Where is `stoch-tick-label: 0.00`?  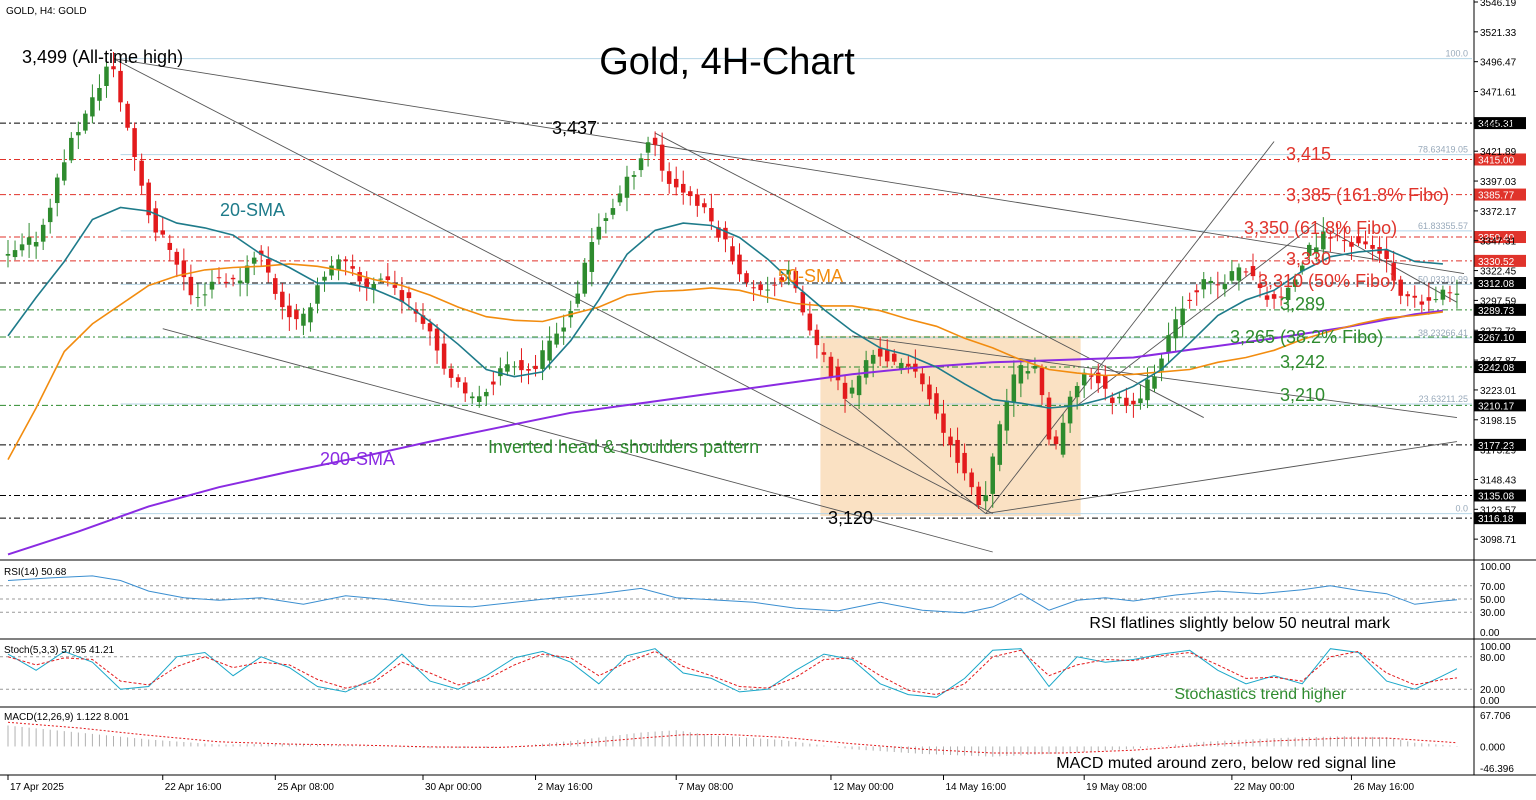 stoch-tick-label: 0.00 is located at coordinates (1490, 701).